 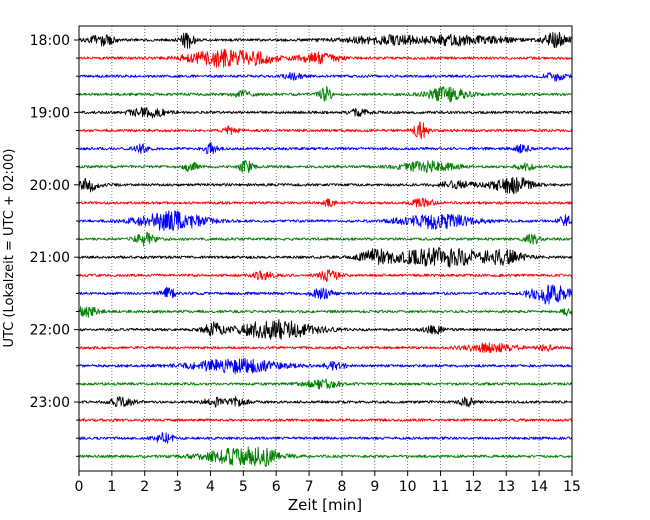 What do you see at coordinates (54, 245) in the screenshot?
I see `y-axis: 18:00 19:00 20:00 21:00 22:00 23:00` at bounding box center [54, 245].